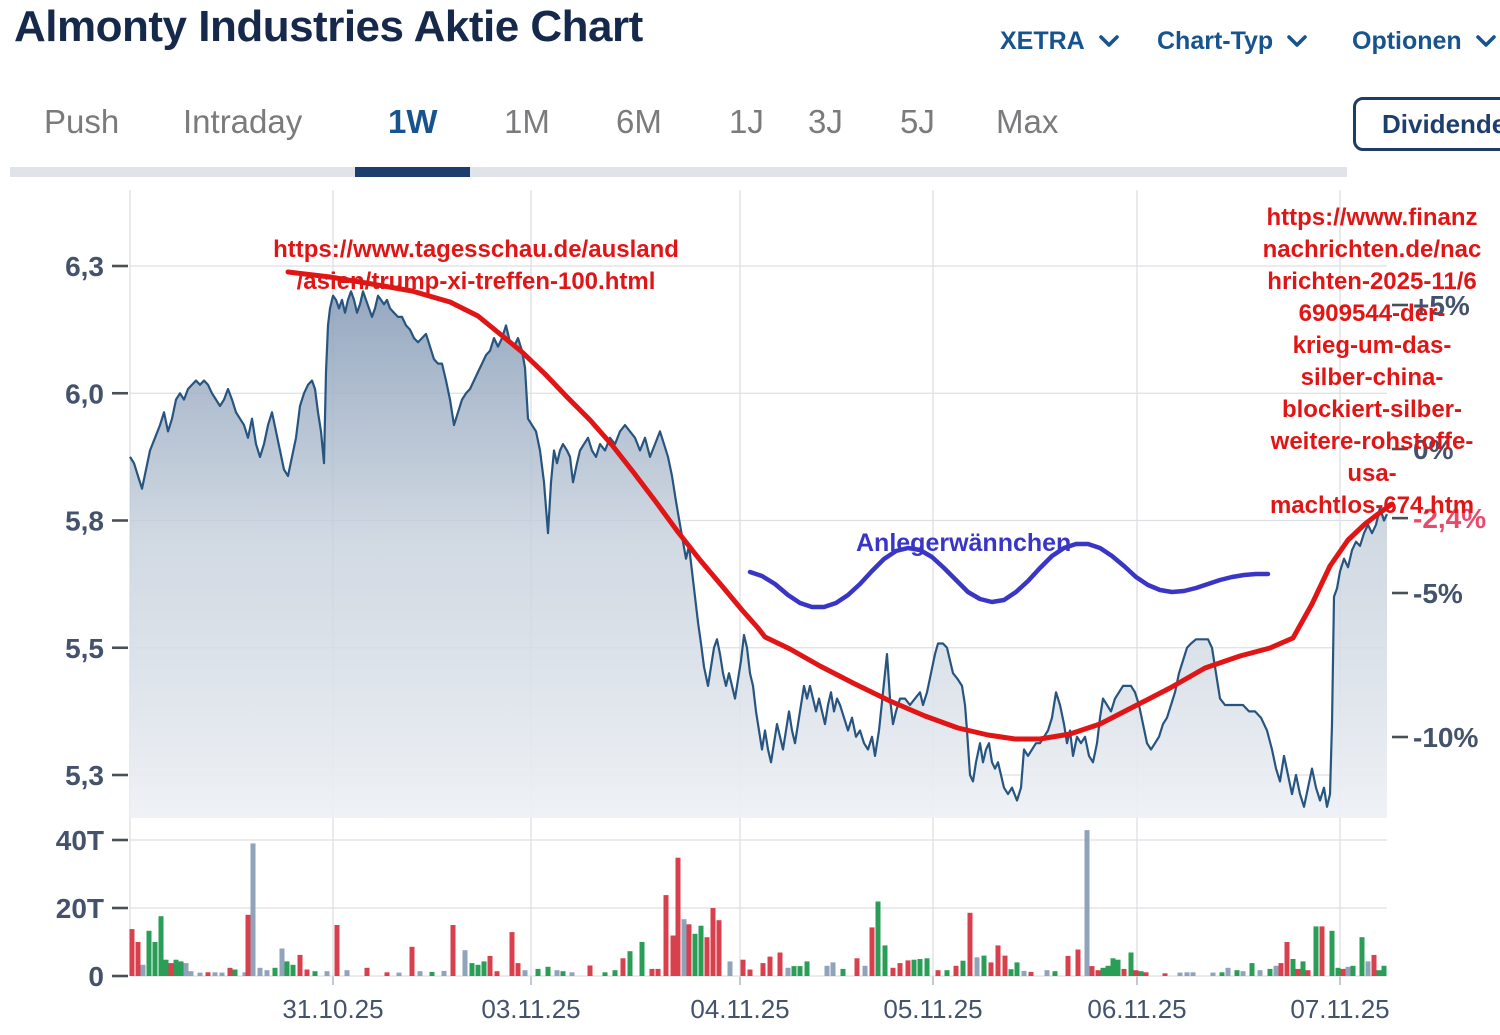 This screenshot has width=1500, height=1035. What do you see at coordinates (1372, 409) in the screenshot?
I see `svg-text: blockiert-silber-` at bounding box center [1372, 409].